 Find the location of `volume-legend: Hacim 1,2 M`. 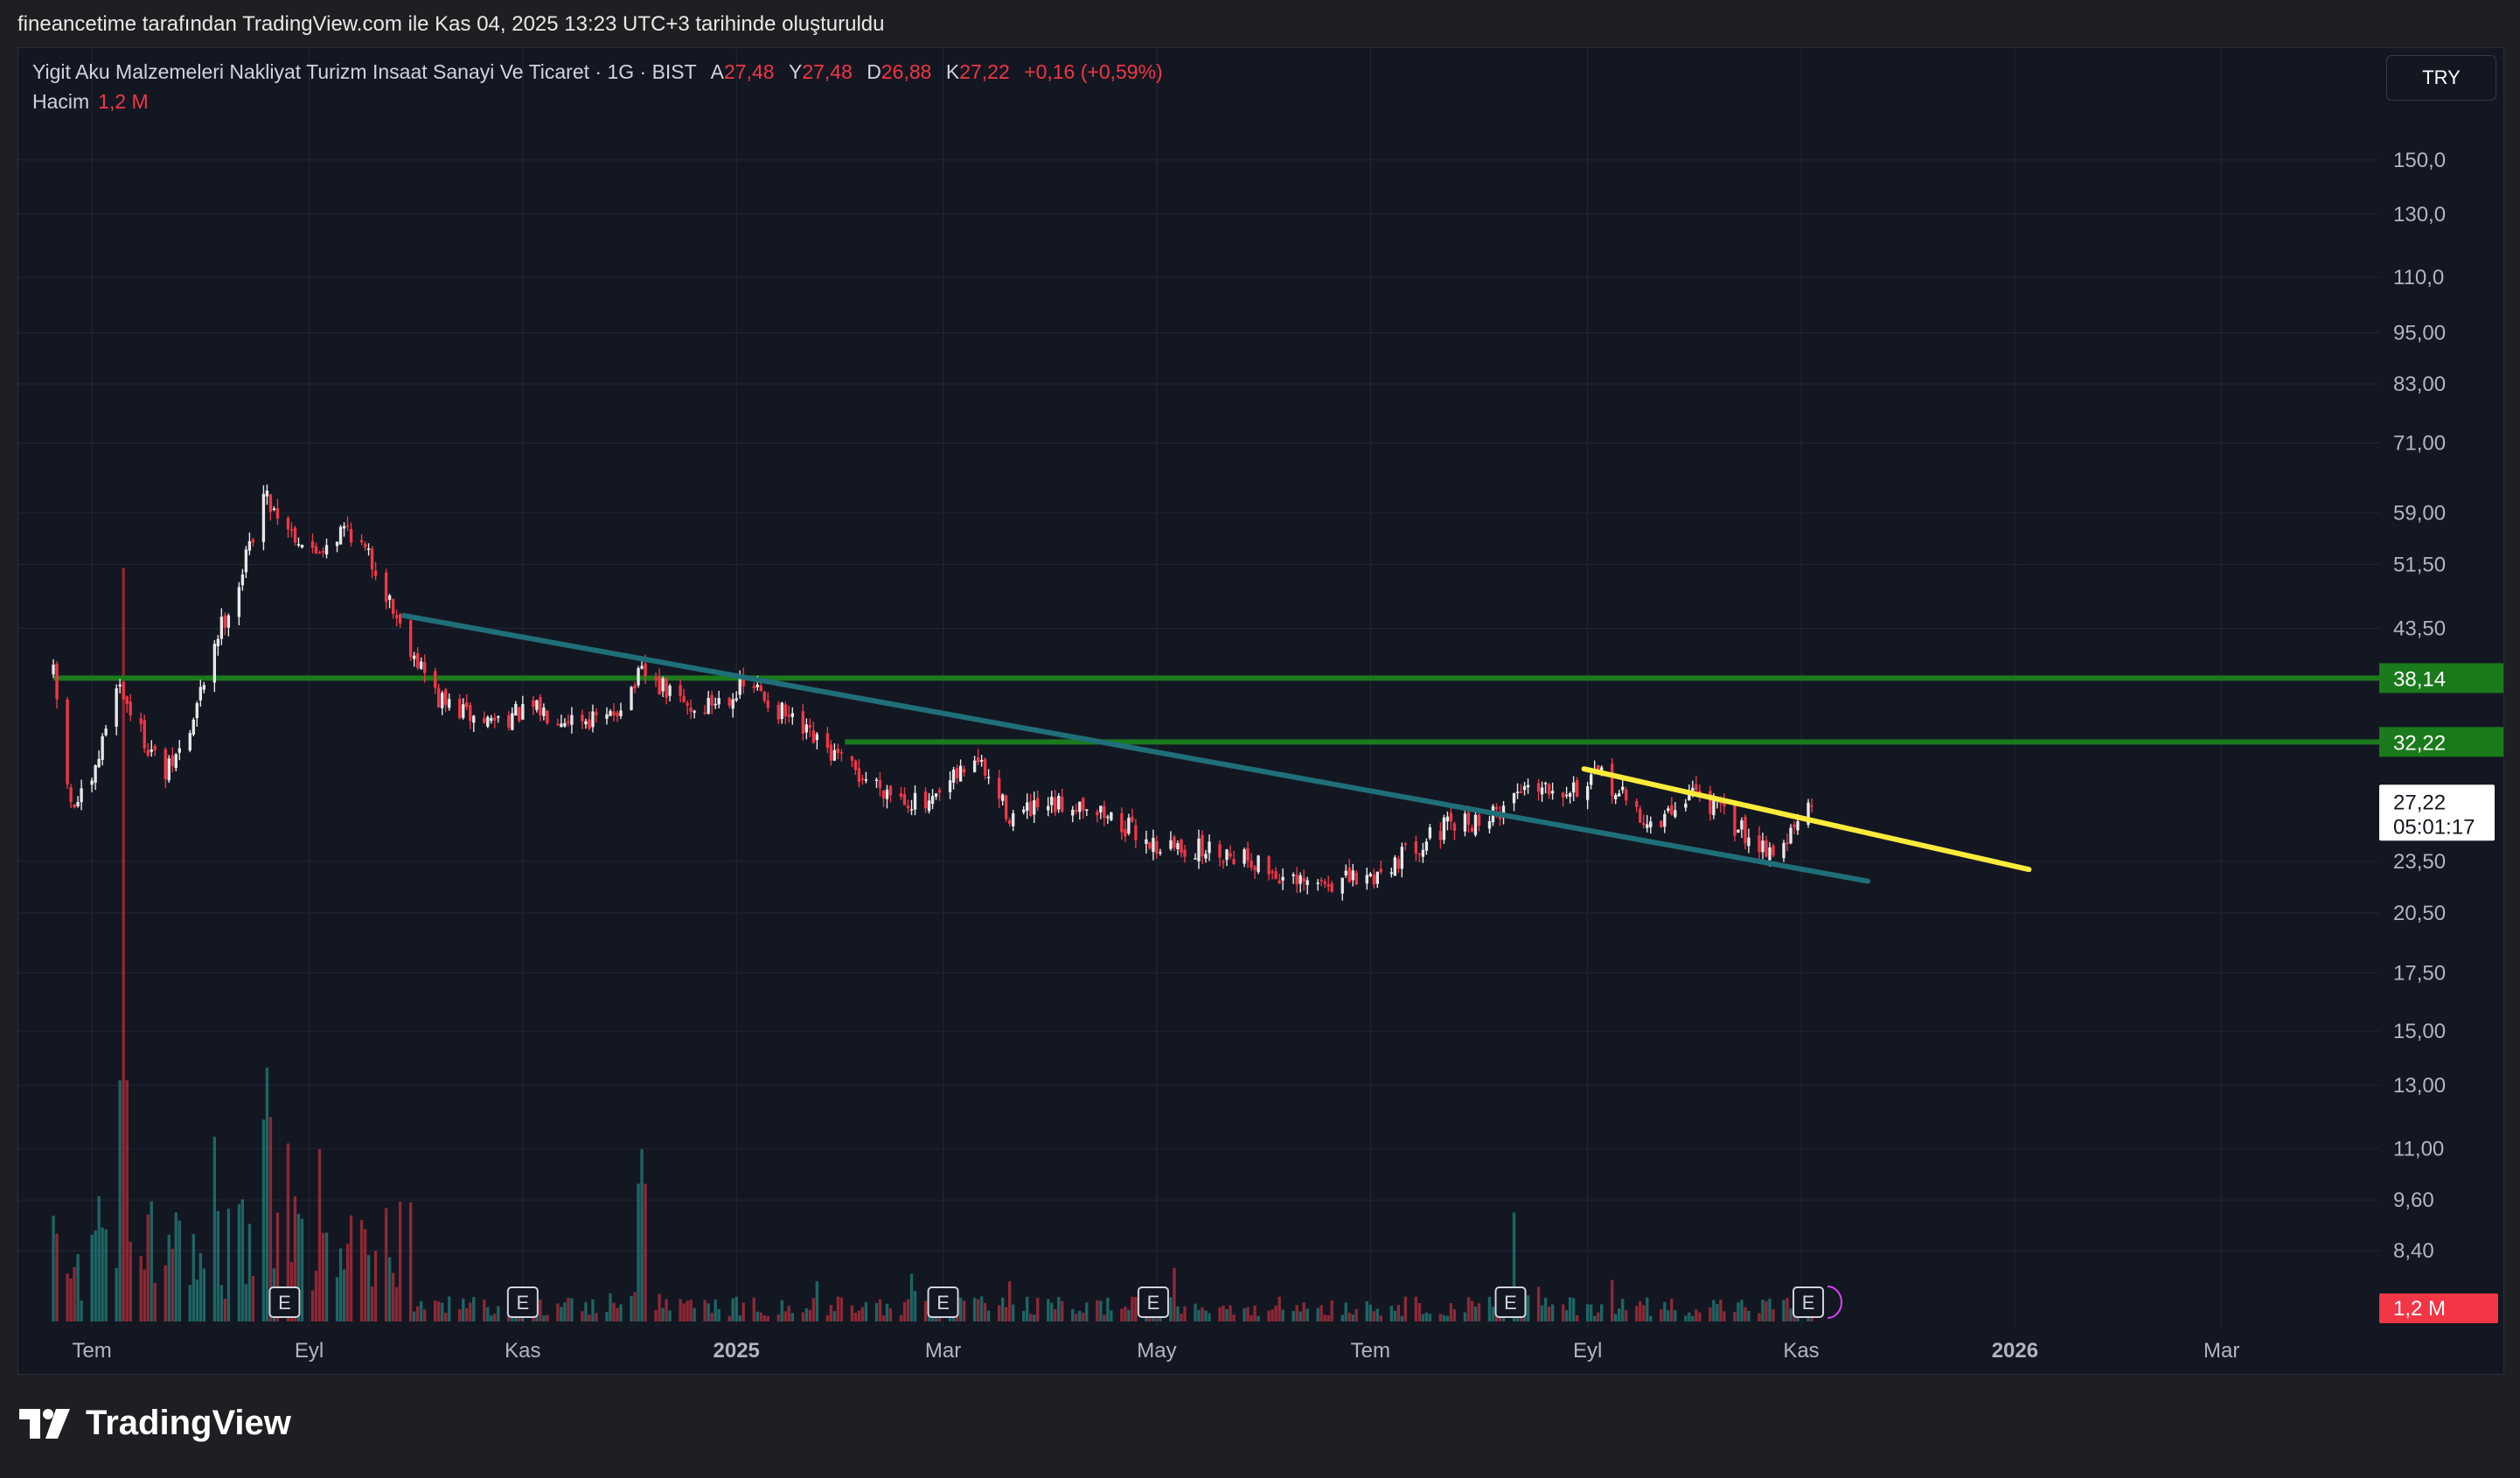

volume-legend: Hacim 1,2 M is located at coordinates (90, 102).